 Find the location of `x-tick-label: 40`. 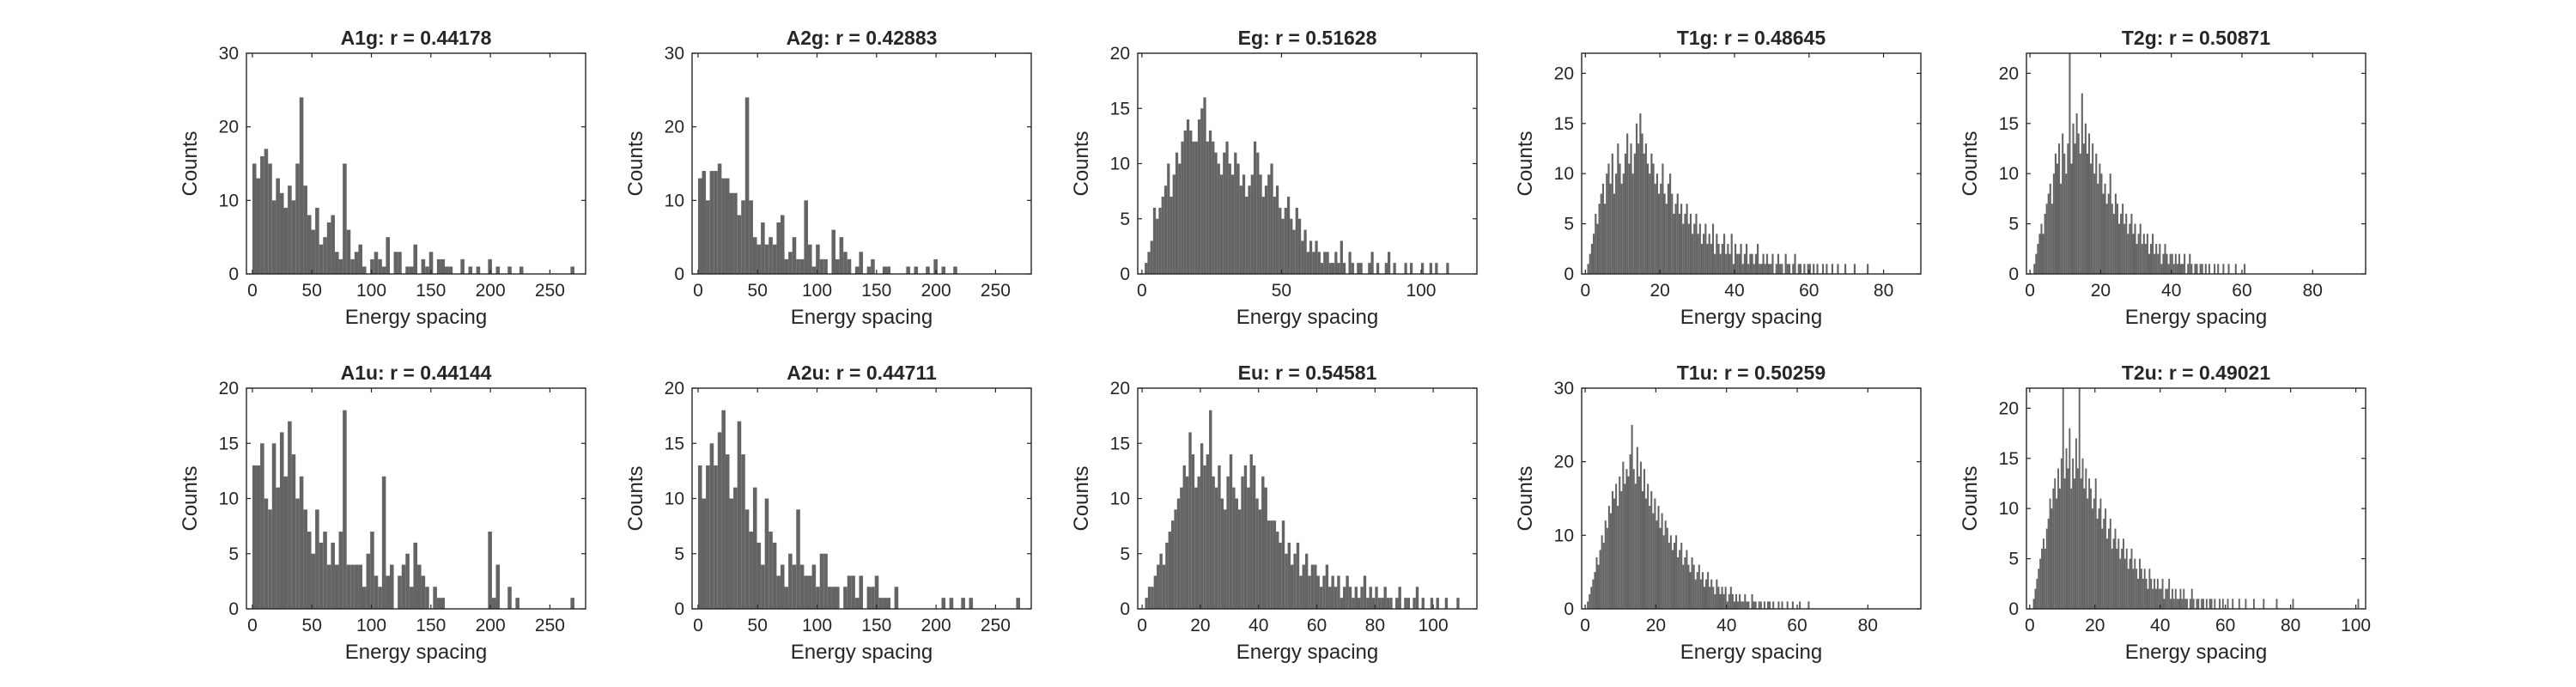

x-tick-label: 40 is located at coordinates (1734, 291).